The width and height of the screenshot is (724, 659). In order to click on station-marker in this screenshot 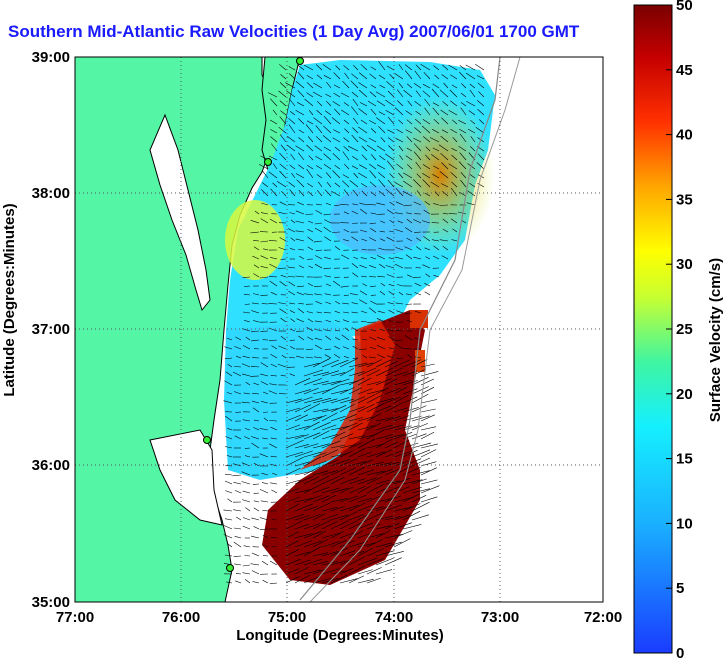, I will do `click(230, 568)`.